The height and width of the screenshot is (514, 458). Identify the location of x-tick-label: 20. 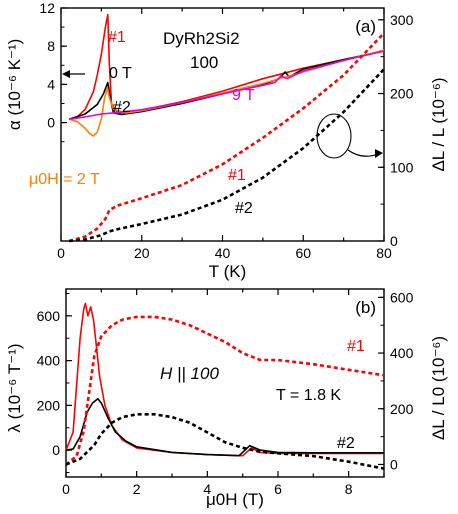
(142, 253).